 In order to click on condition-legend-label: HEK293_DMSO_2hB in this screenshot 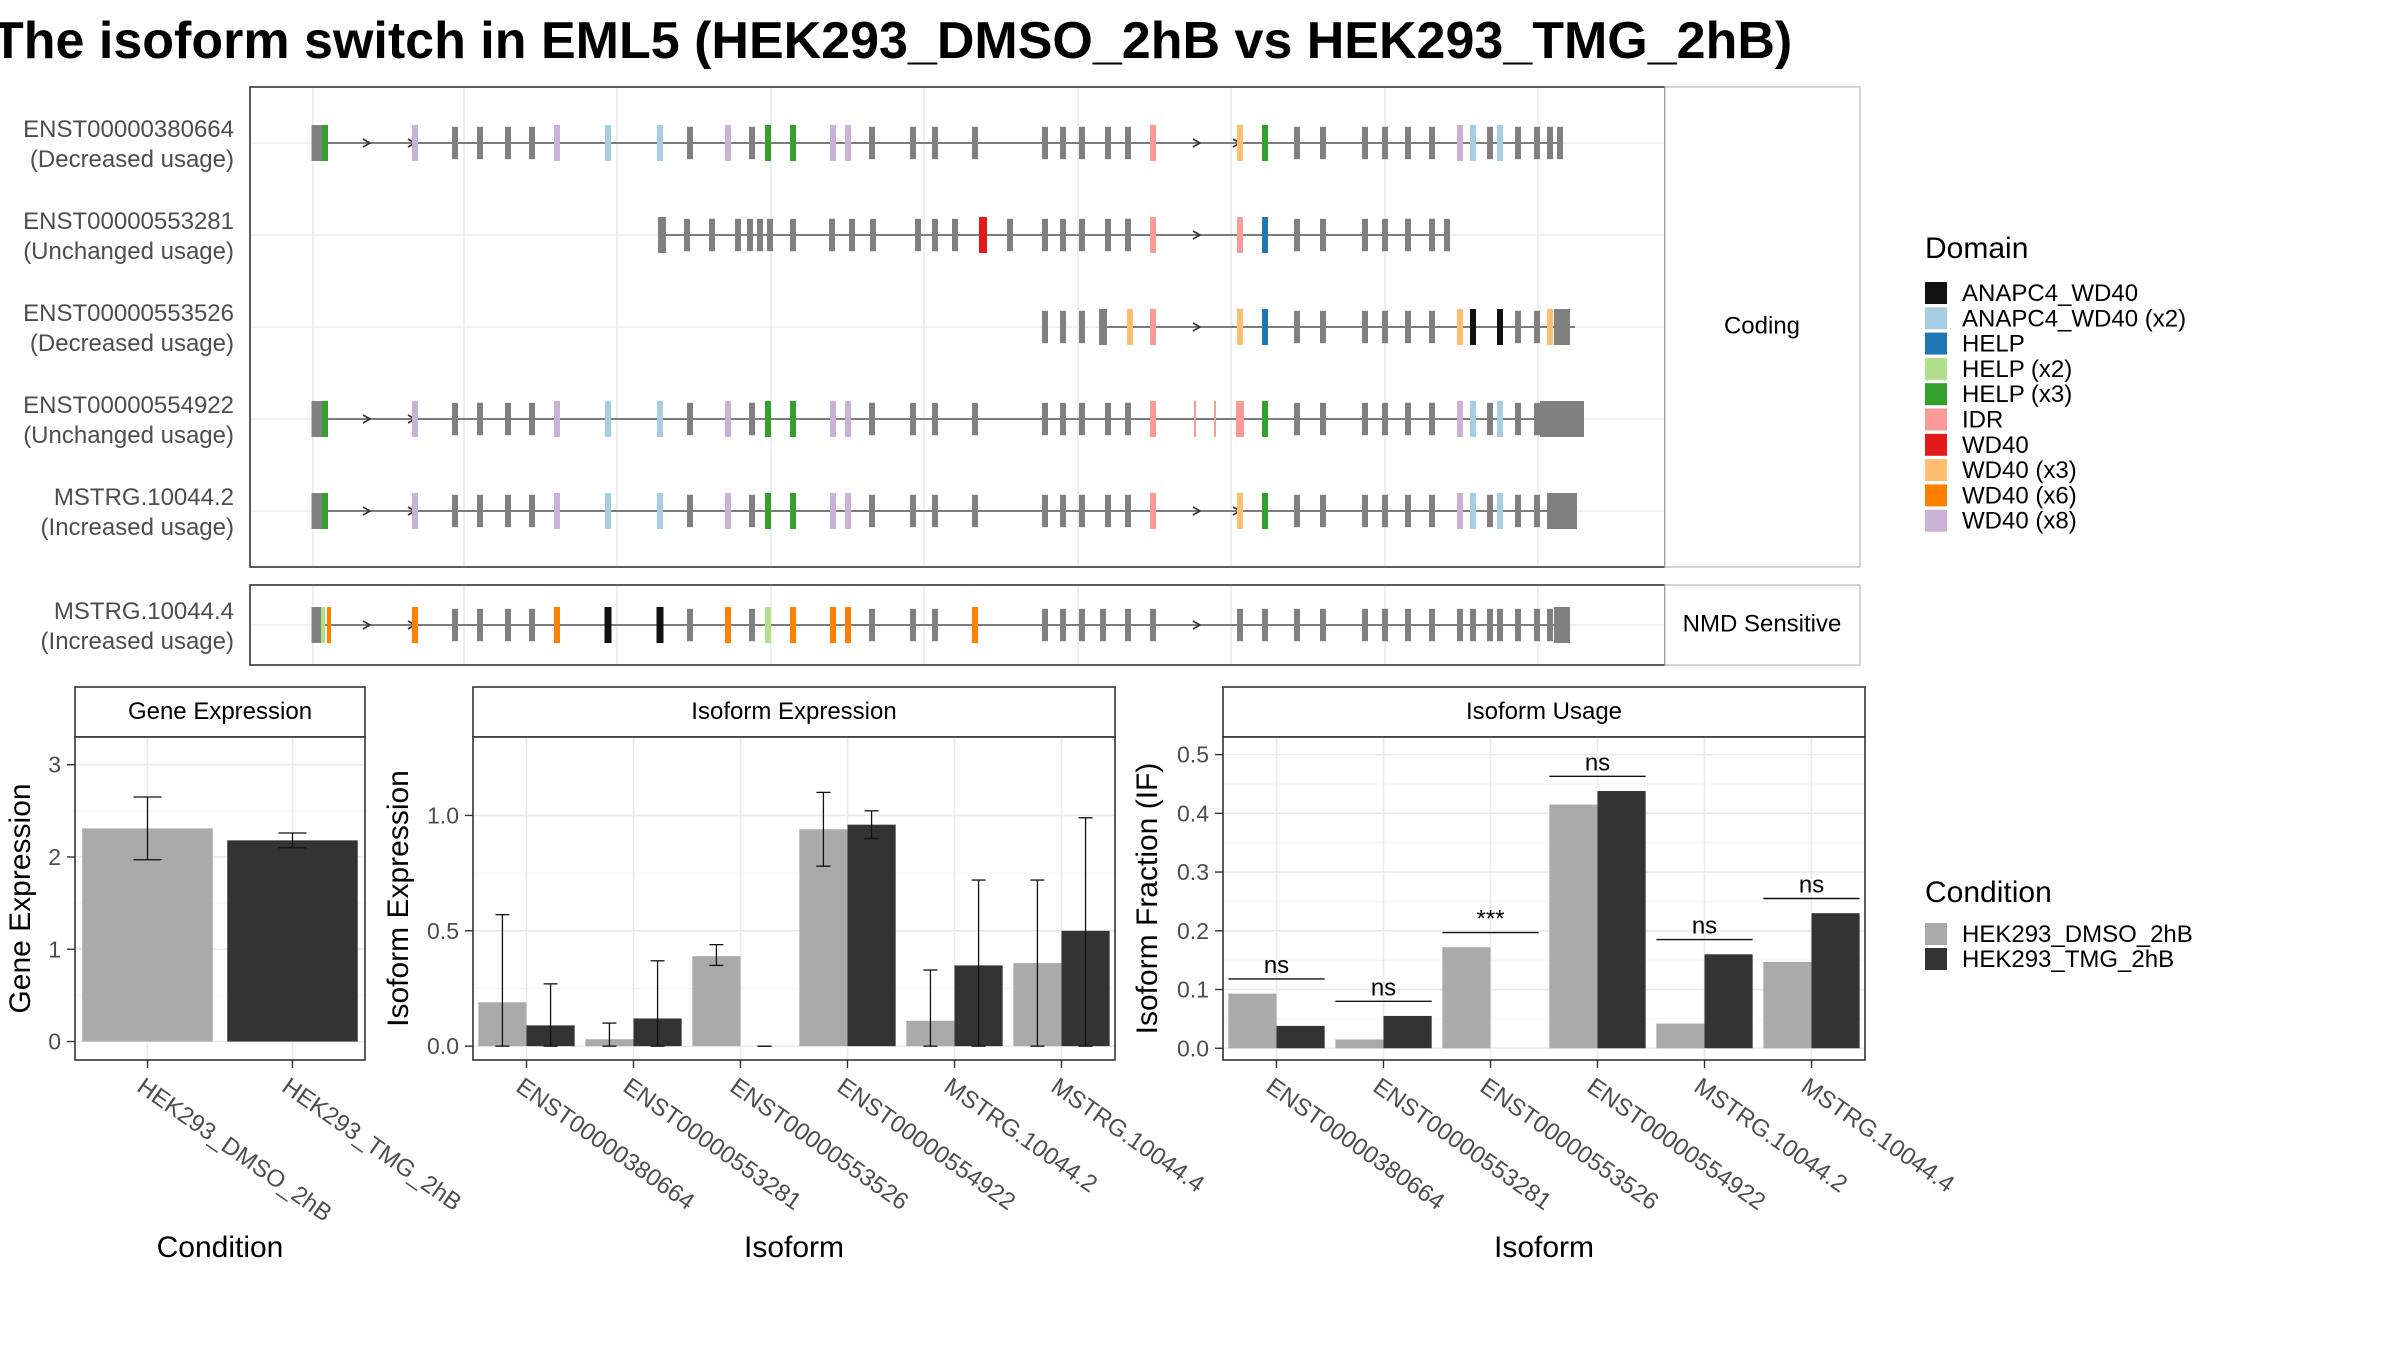, I will do `click(2077, 934)`.